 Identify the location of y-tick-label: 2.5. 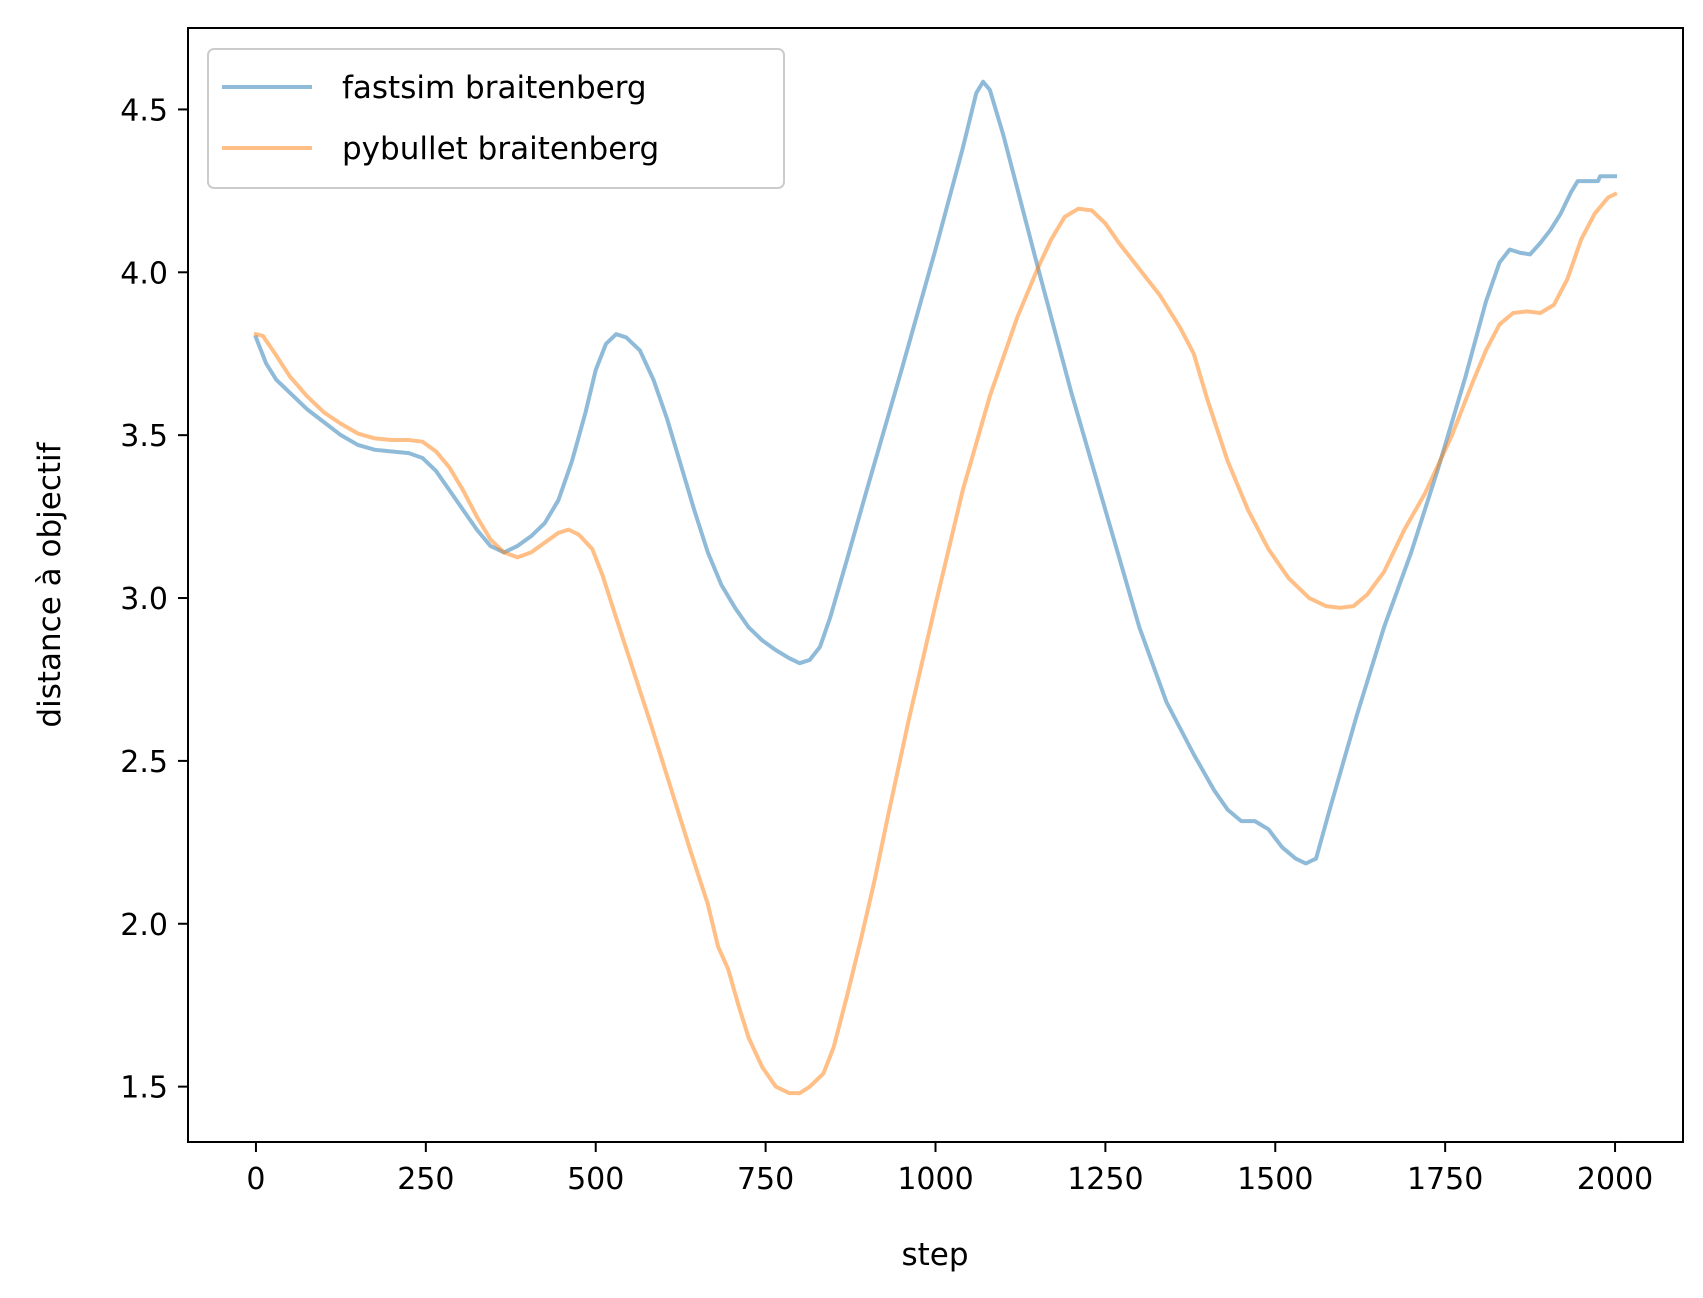
(144, 762).